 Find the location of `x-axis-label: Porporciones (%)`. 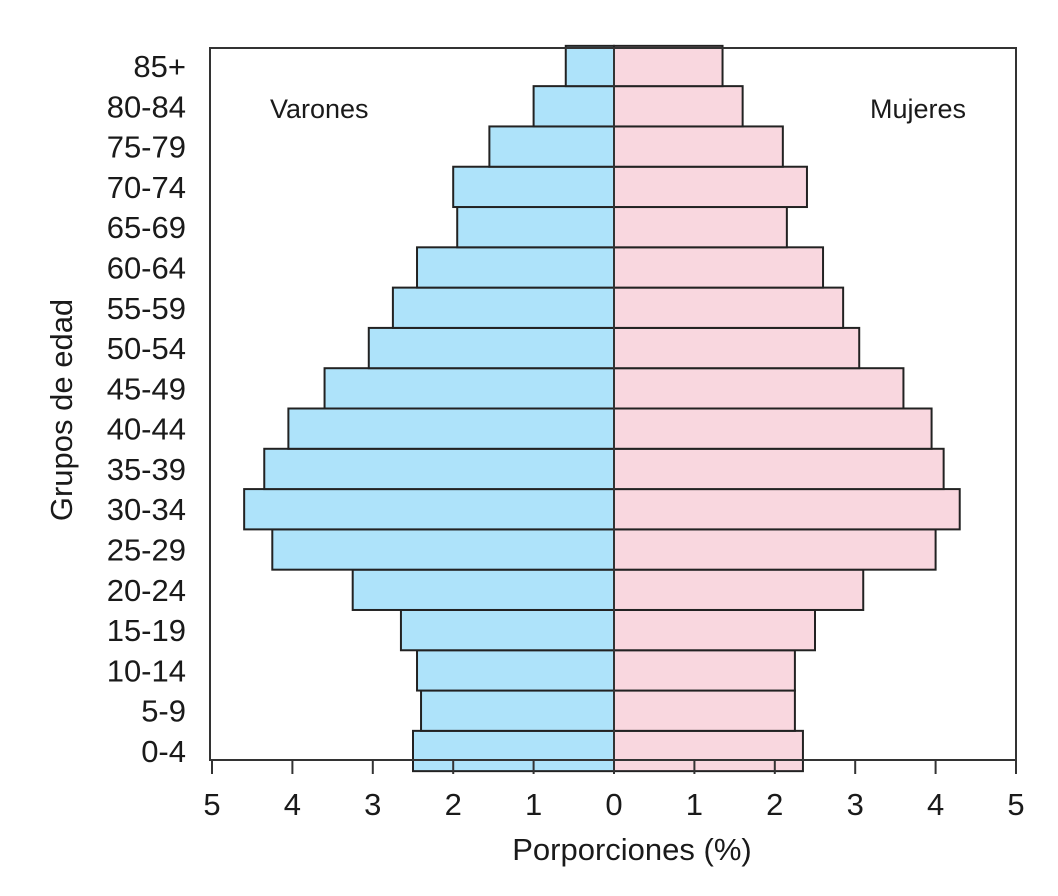

x-axis-label: Porporciones (%) is located at coordinates (631, 849).